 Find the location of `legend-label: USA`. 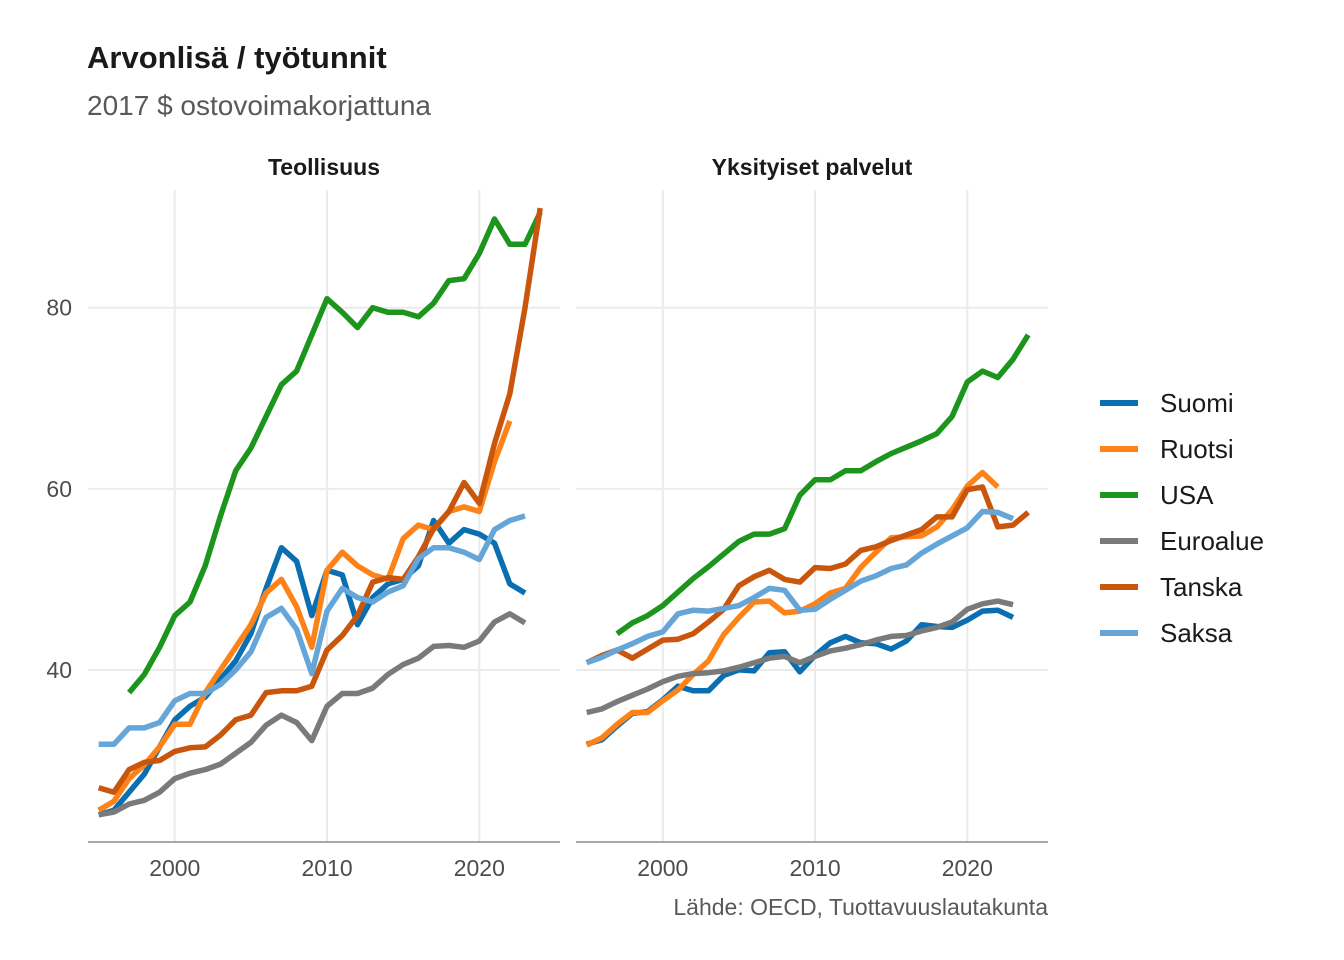

legend-label: USA is located at coordinates (1187, 495).